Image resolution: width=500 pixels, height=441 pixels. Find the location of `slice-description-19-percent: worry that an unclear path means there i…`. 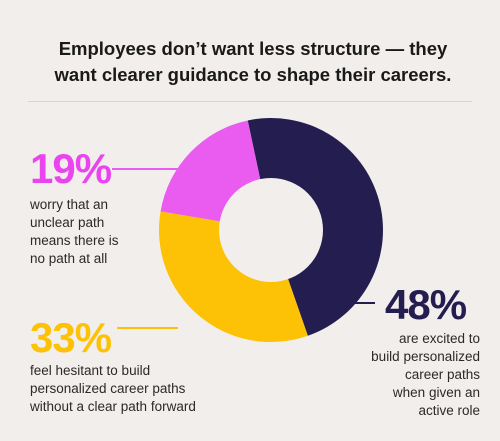

slice-description-19-percent: worry that an unclear path means there i… is located at coordinates (105, 232).